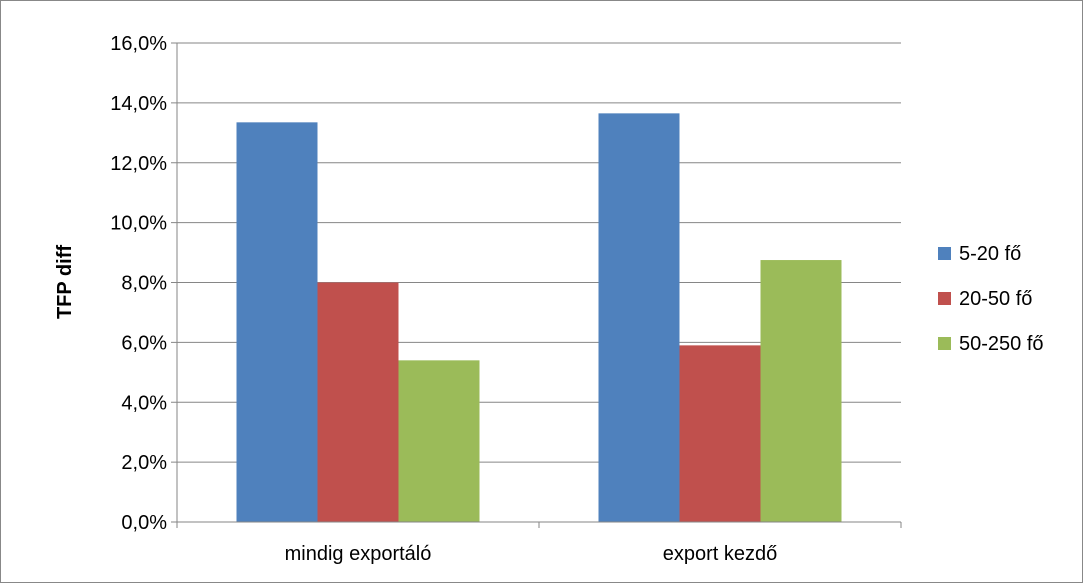 The height and width of the screenshot is (583, 1083). What do you see at coordinates (138, 104) in the screenshot?
I see `y-tick-label: 14,0%` at bounding box center [138, 104].